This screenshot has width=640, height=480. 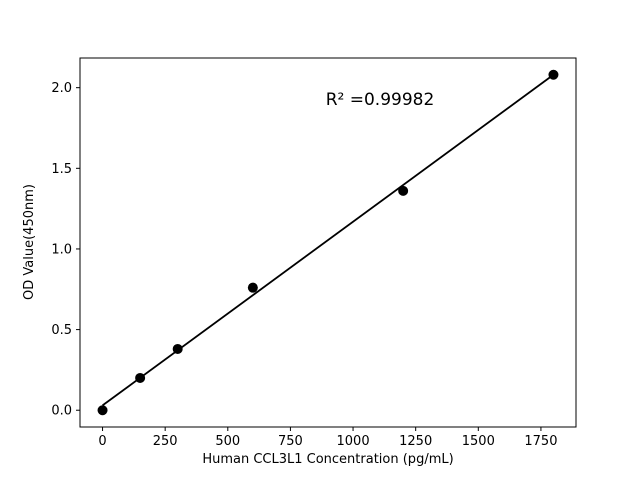 I want to click on y-tick-label: 1.5, so click(x=61, y=169).